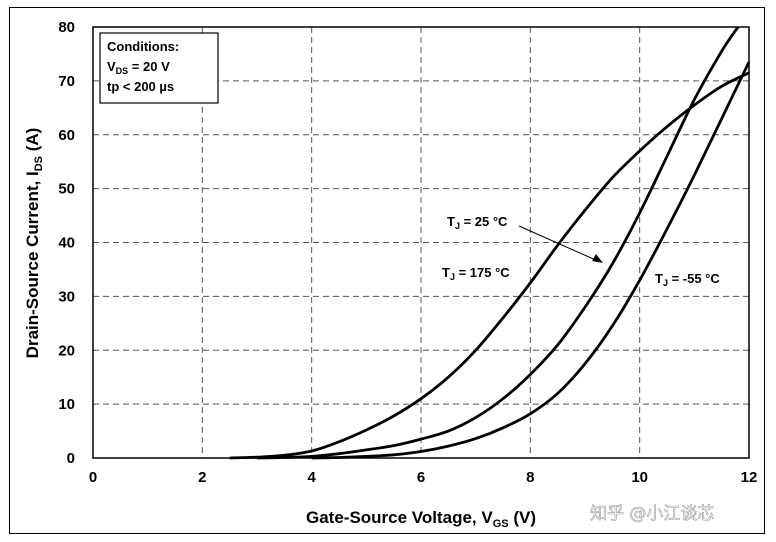  I want to click on x-tick-label: 10, so click(639, 477).